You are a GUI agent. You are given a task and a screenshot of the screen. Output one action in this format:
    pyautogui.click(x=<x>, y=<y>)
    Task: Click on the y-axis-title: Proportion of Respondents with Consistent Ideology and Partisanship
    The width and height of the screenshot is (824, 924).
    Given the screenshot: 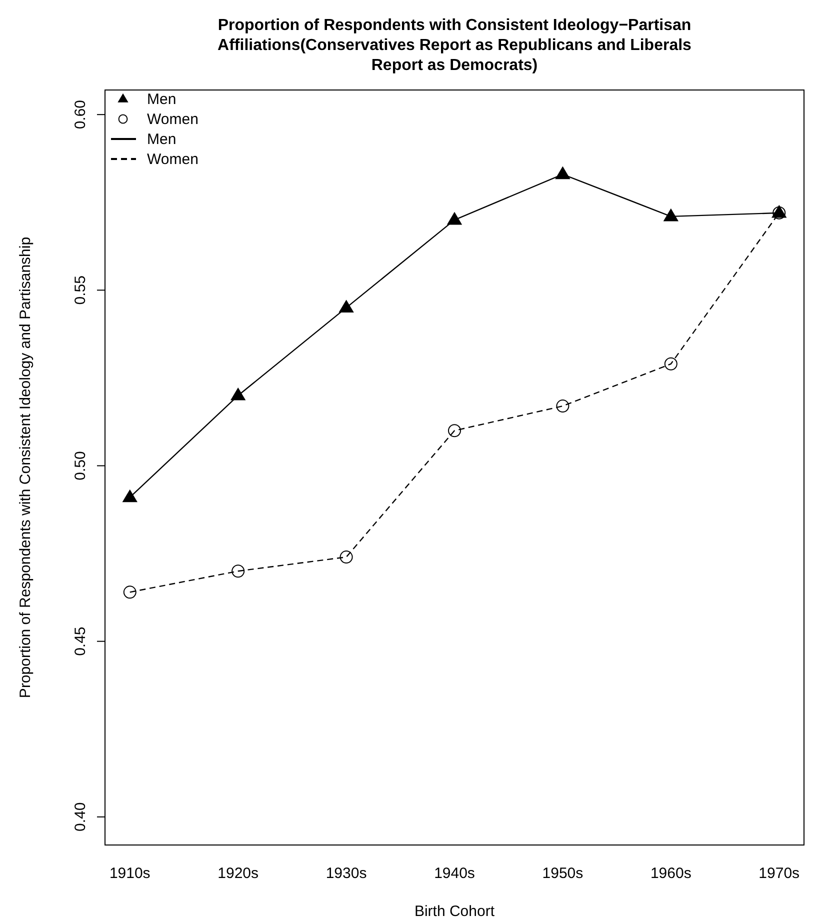 What is the action you would take?
    pyautogui.click(x=25, y=467)
    